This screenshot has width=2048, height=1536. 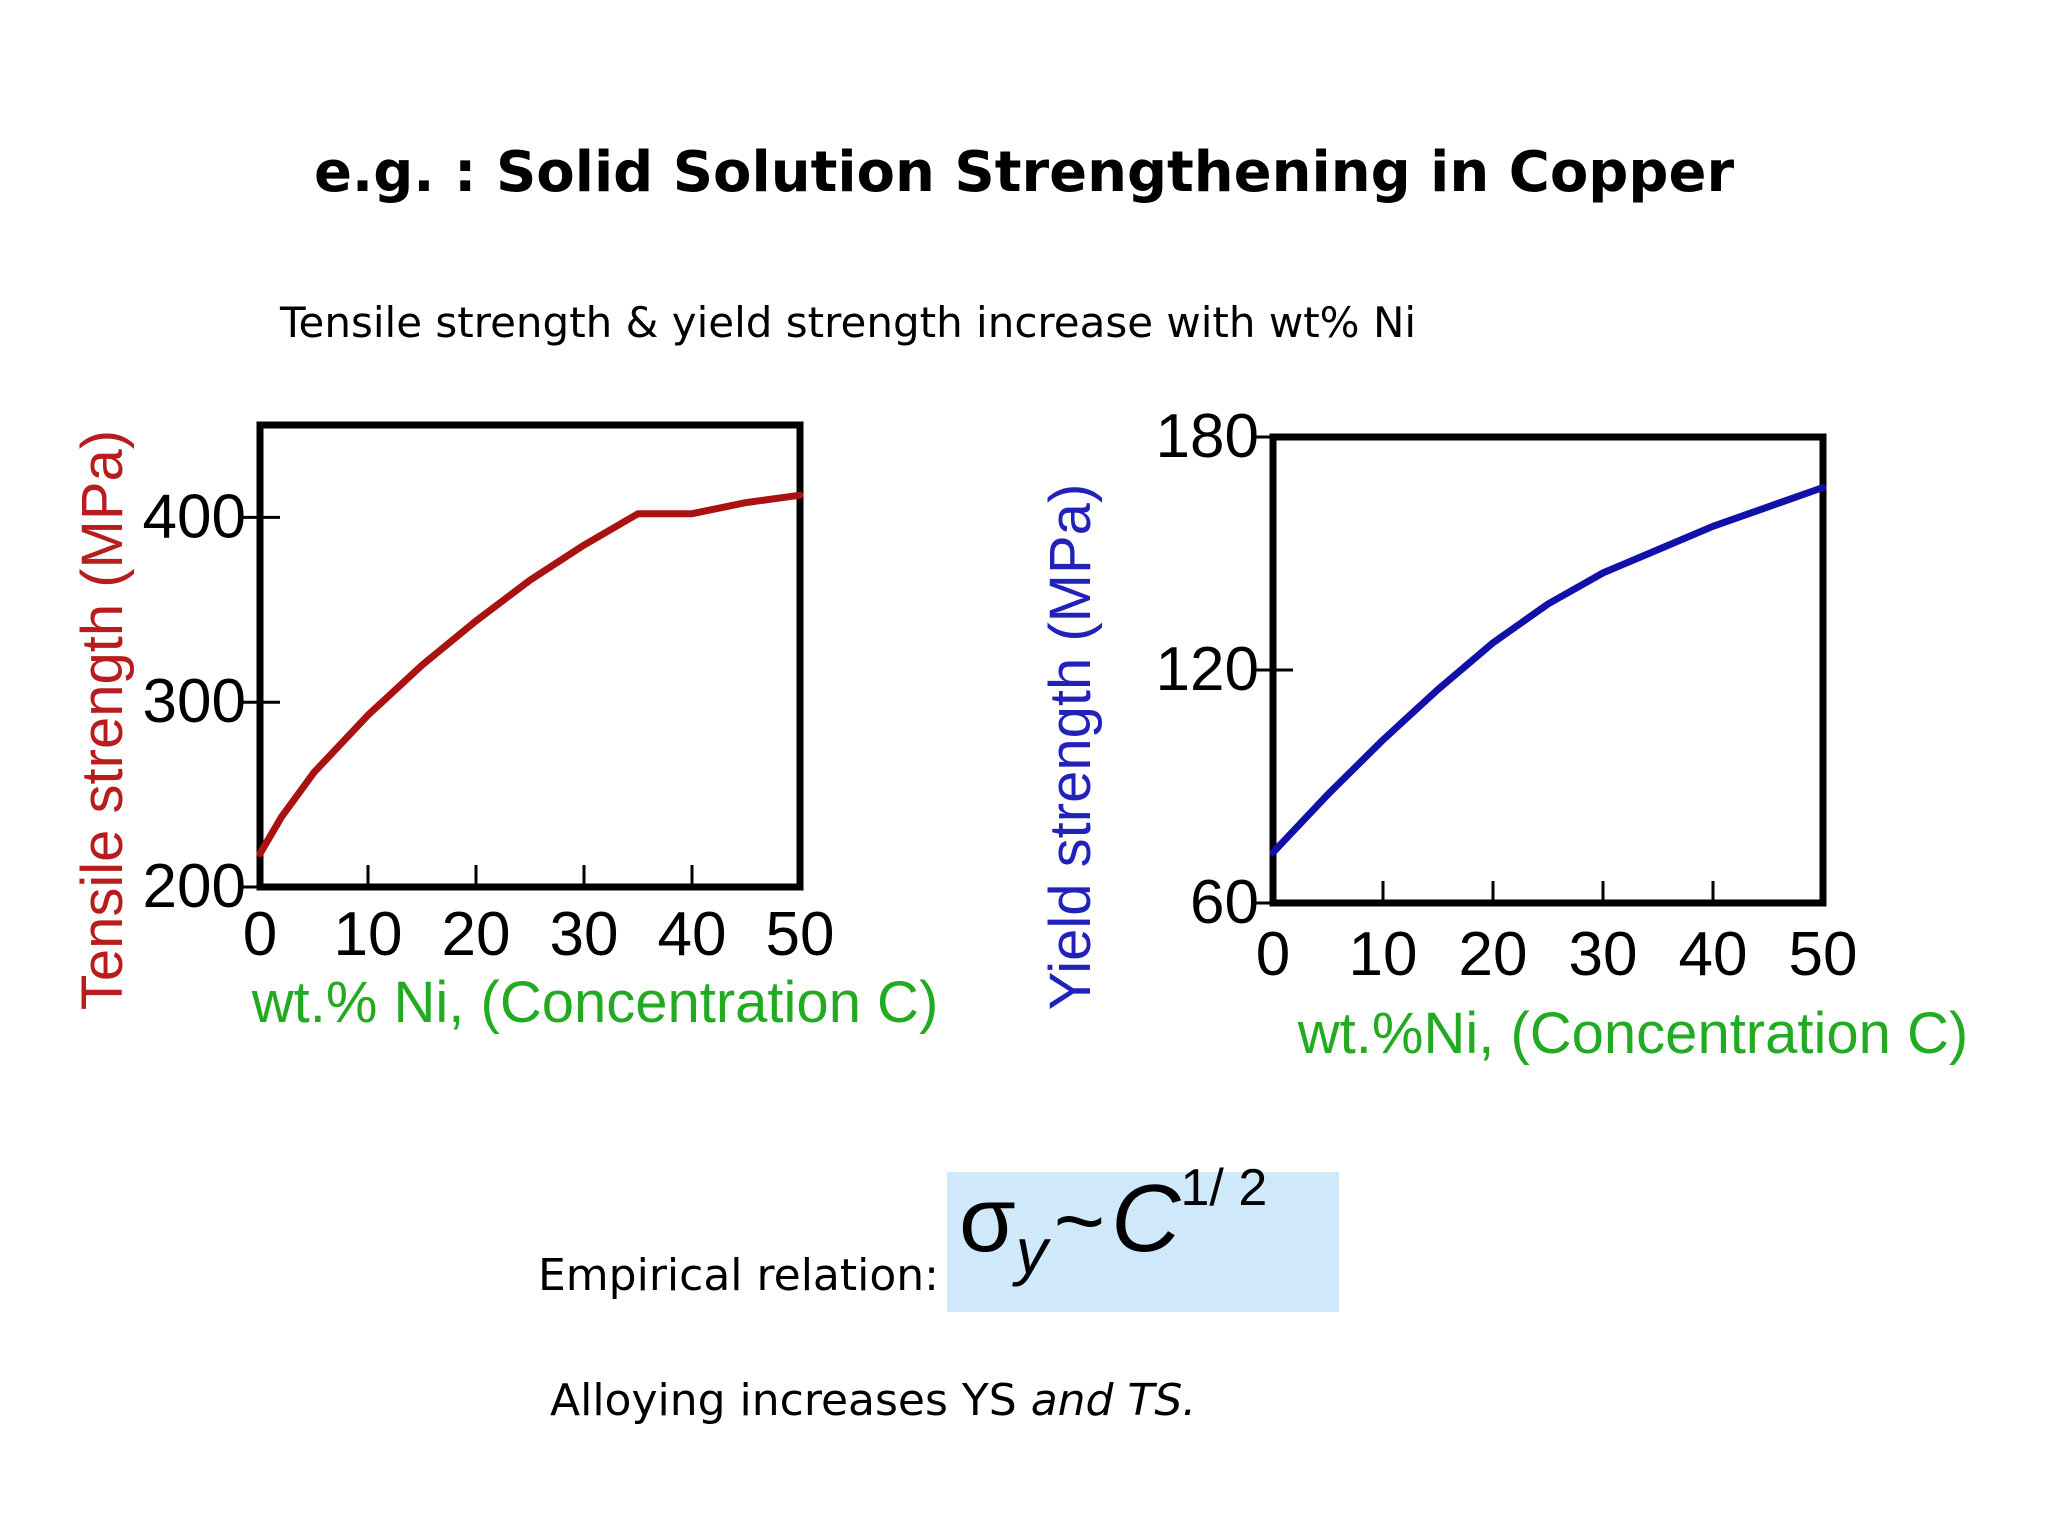 I want to click on formula-variable: C, so click(x=1146, y=1218).